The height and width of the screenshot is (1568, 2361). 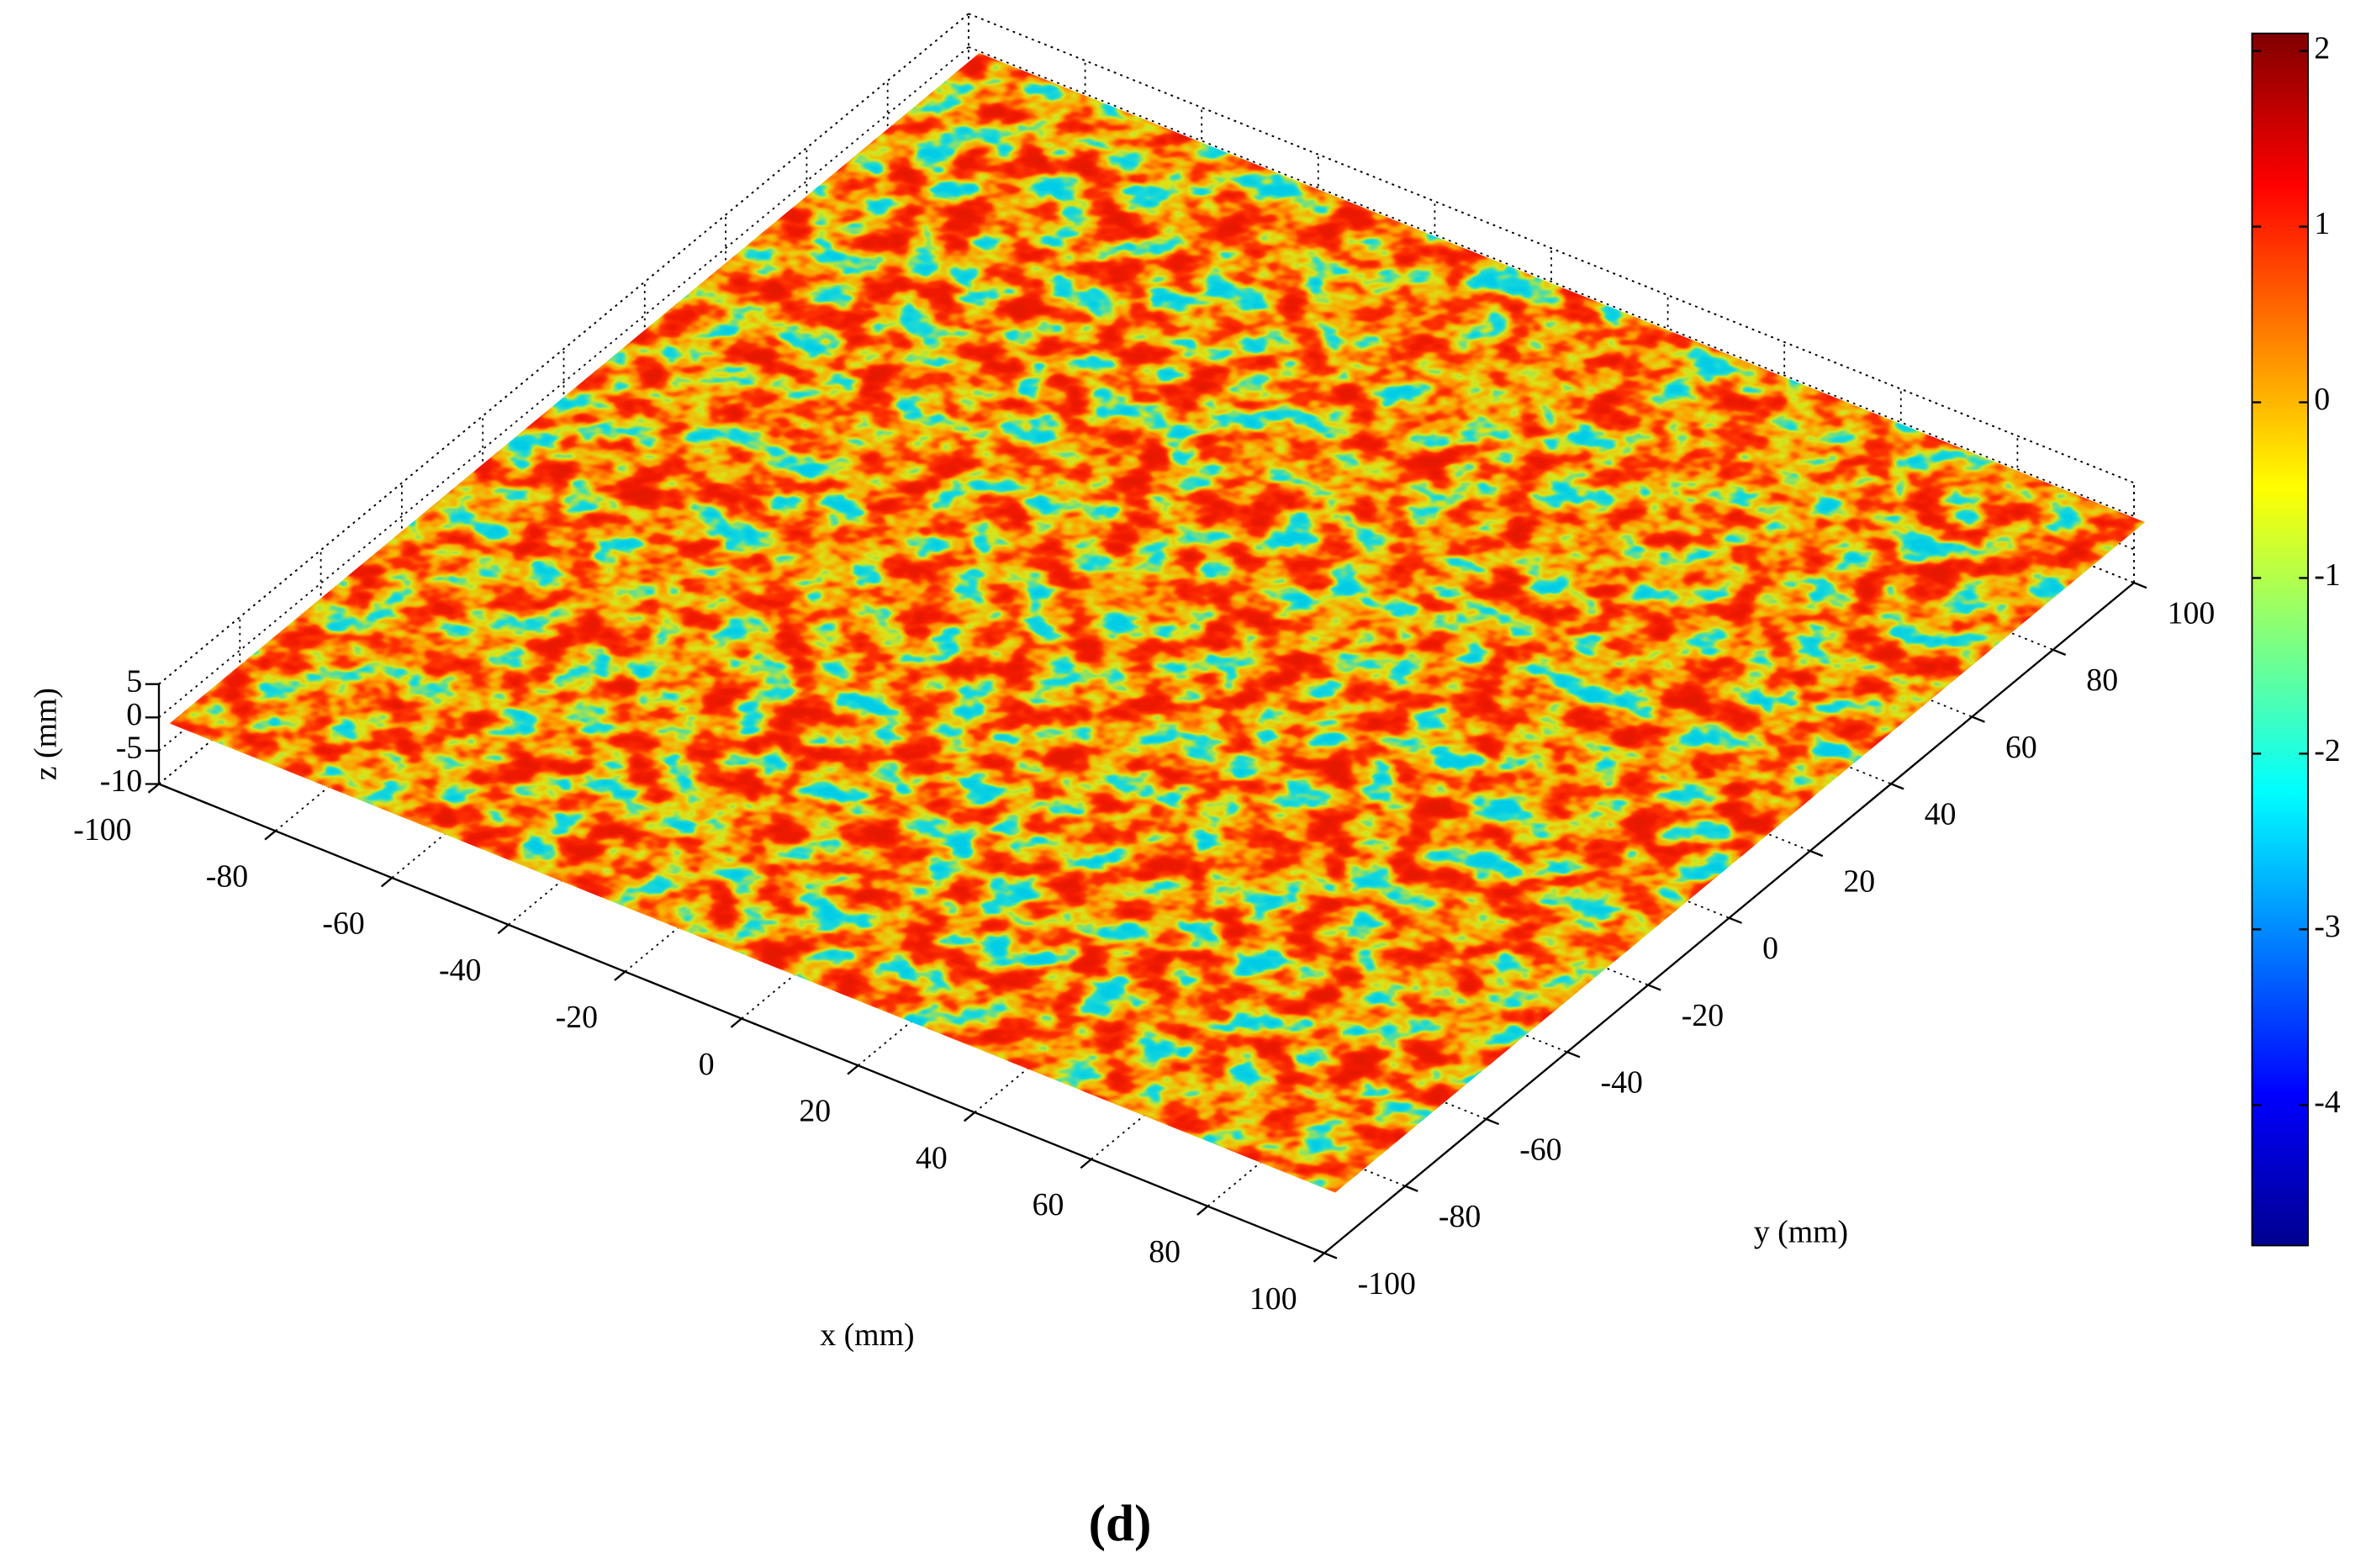 What do you see at coordinates (707, 1065) in the screenshot?
I see `x-tick-label: 0` at bounding box center [707, 1065].